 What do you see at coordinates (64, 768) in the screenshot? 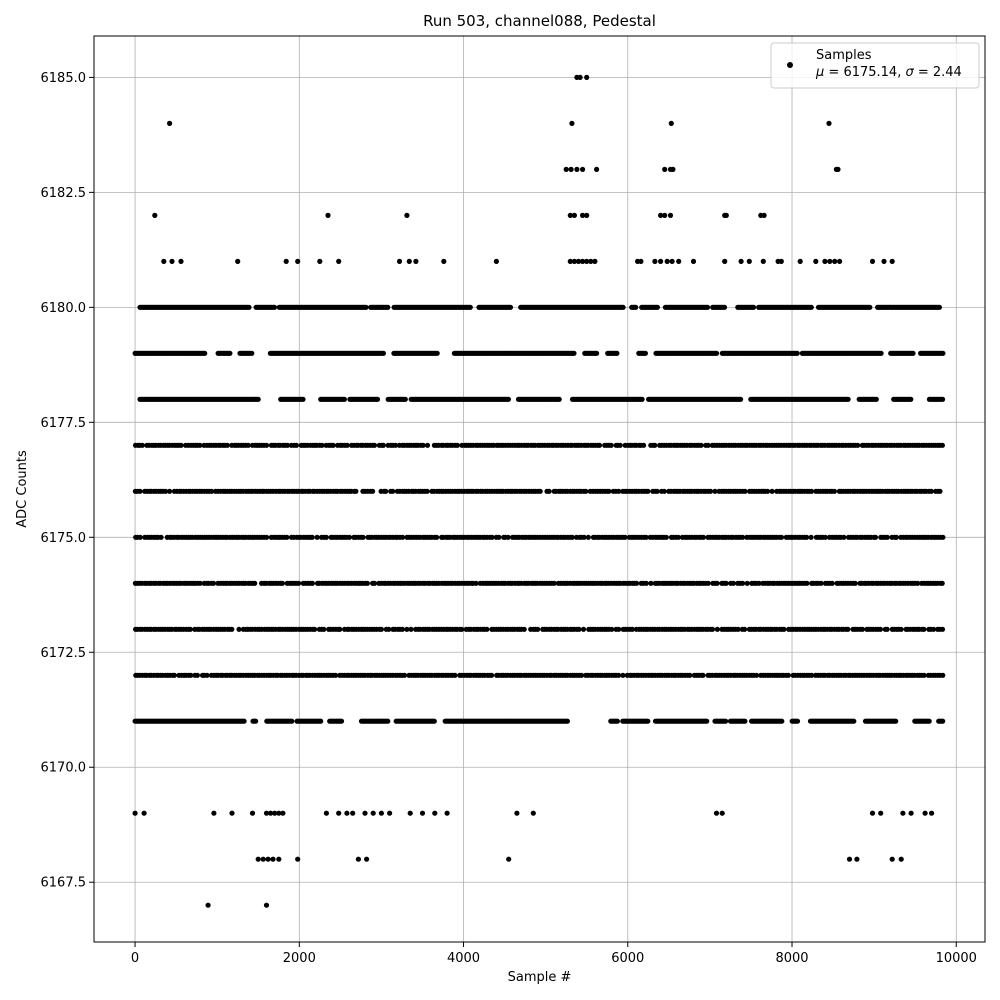
I see `y-tick-label: 6170.0` at bounding box center [64, 768].